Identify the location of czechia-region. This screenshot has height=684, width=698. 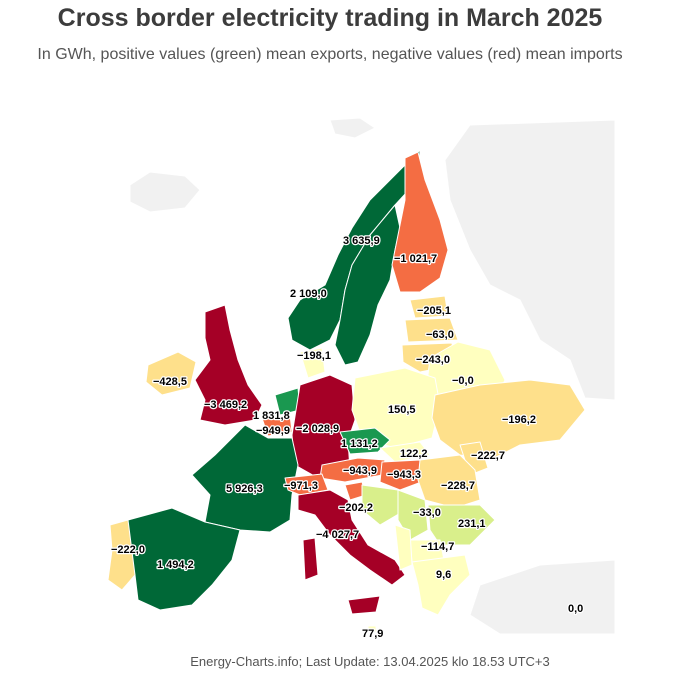
(365, 441).